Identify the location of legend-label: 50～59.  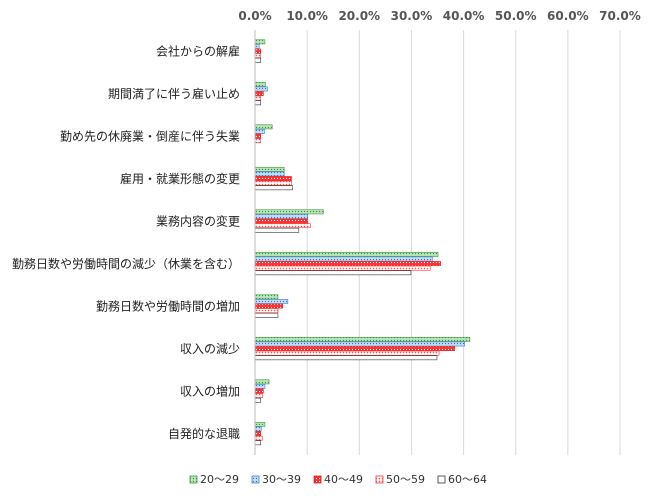
(405, 479).